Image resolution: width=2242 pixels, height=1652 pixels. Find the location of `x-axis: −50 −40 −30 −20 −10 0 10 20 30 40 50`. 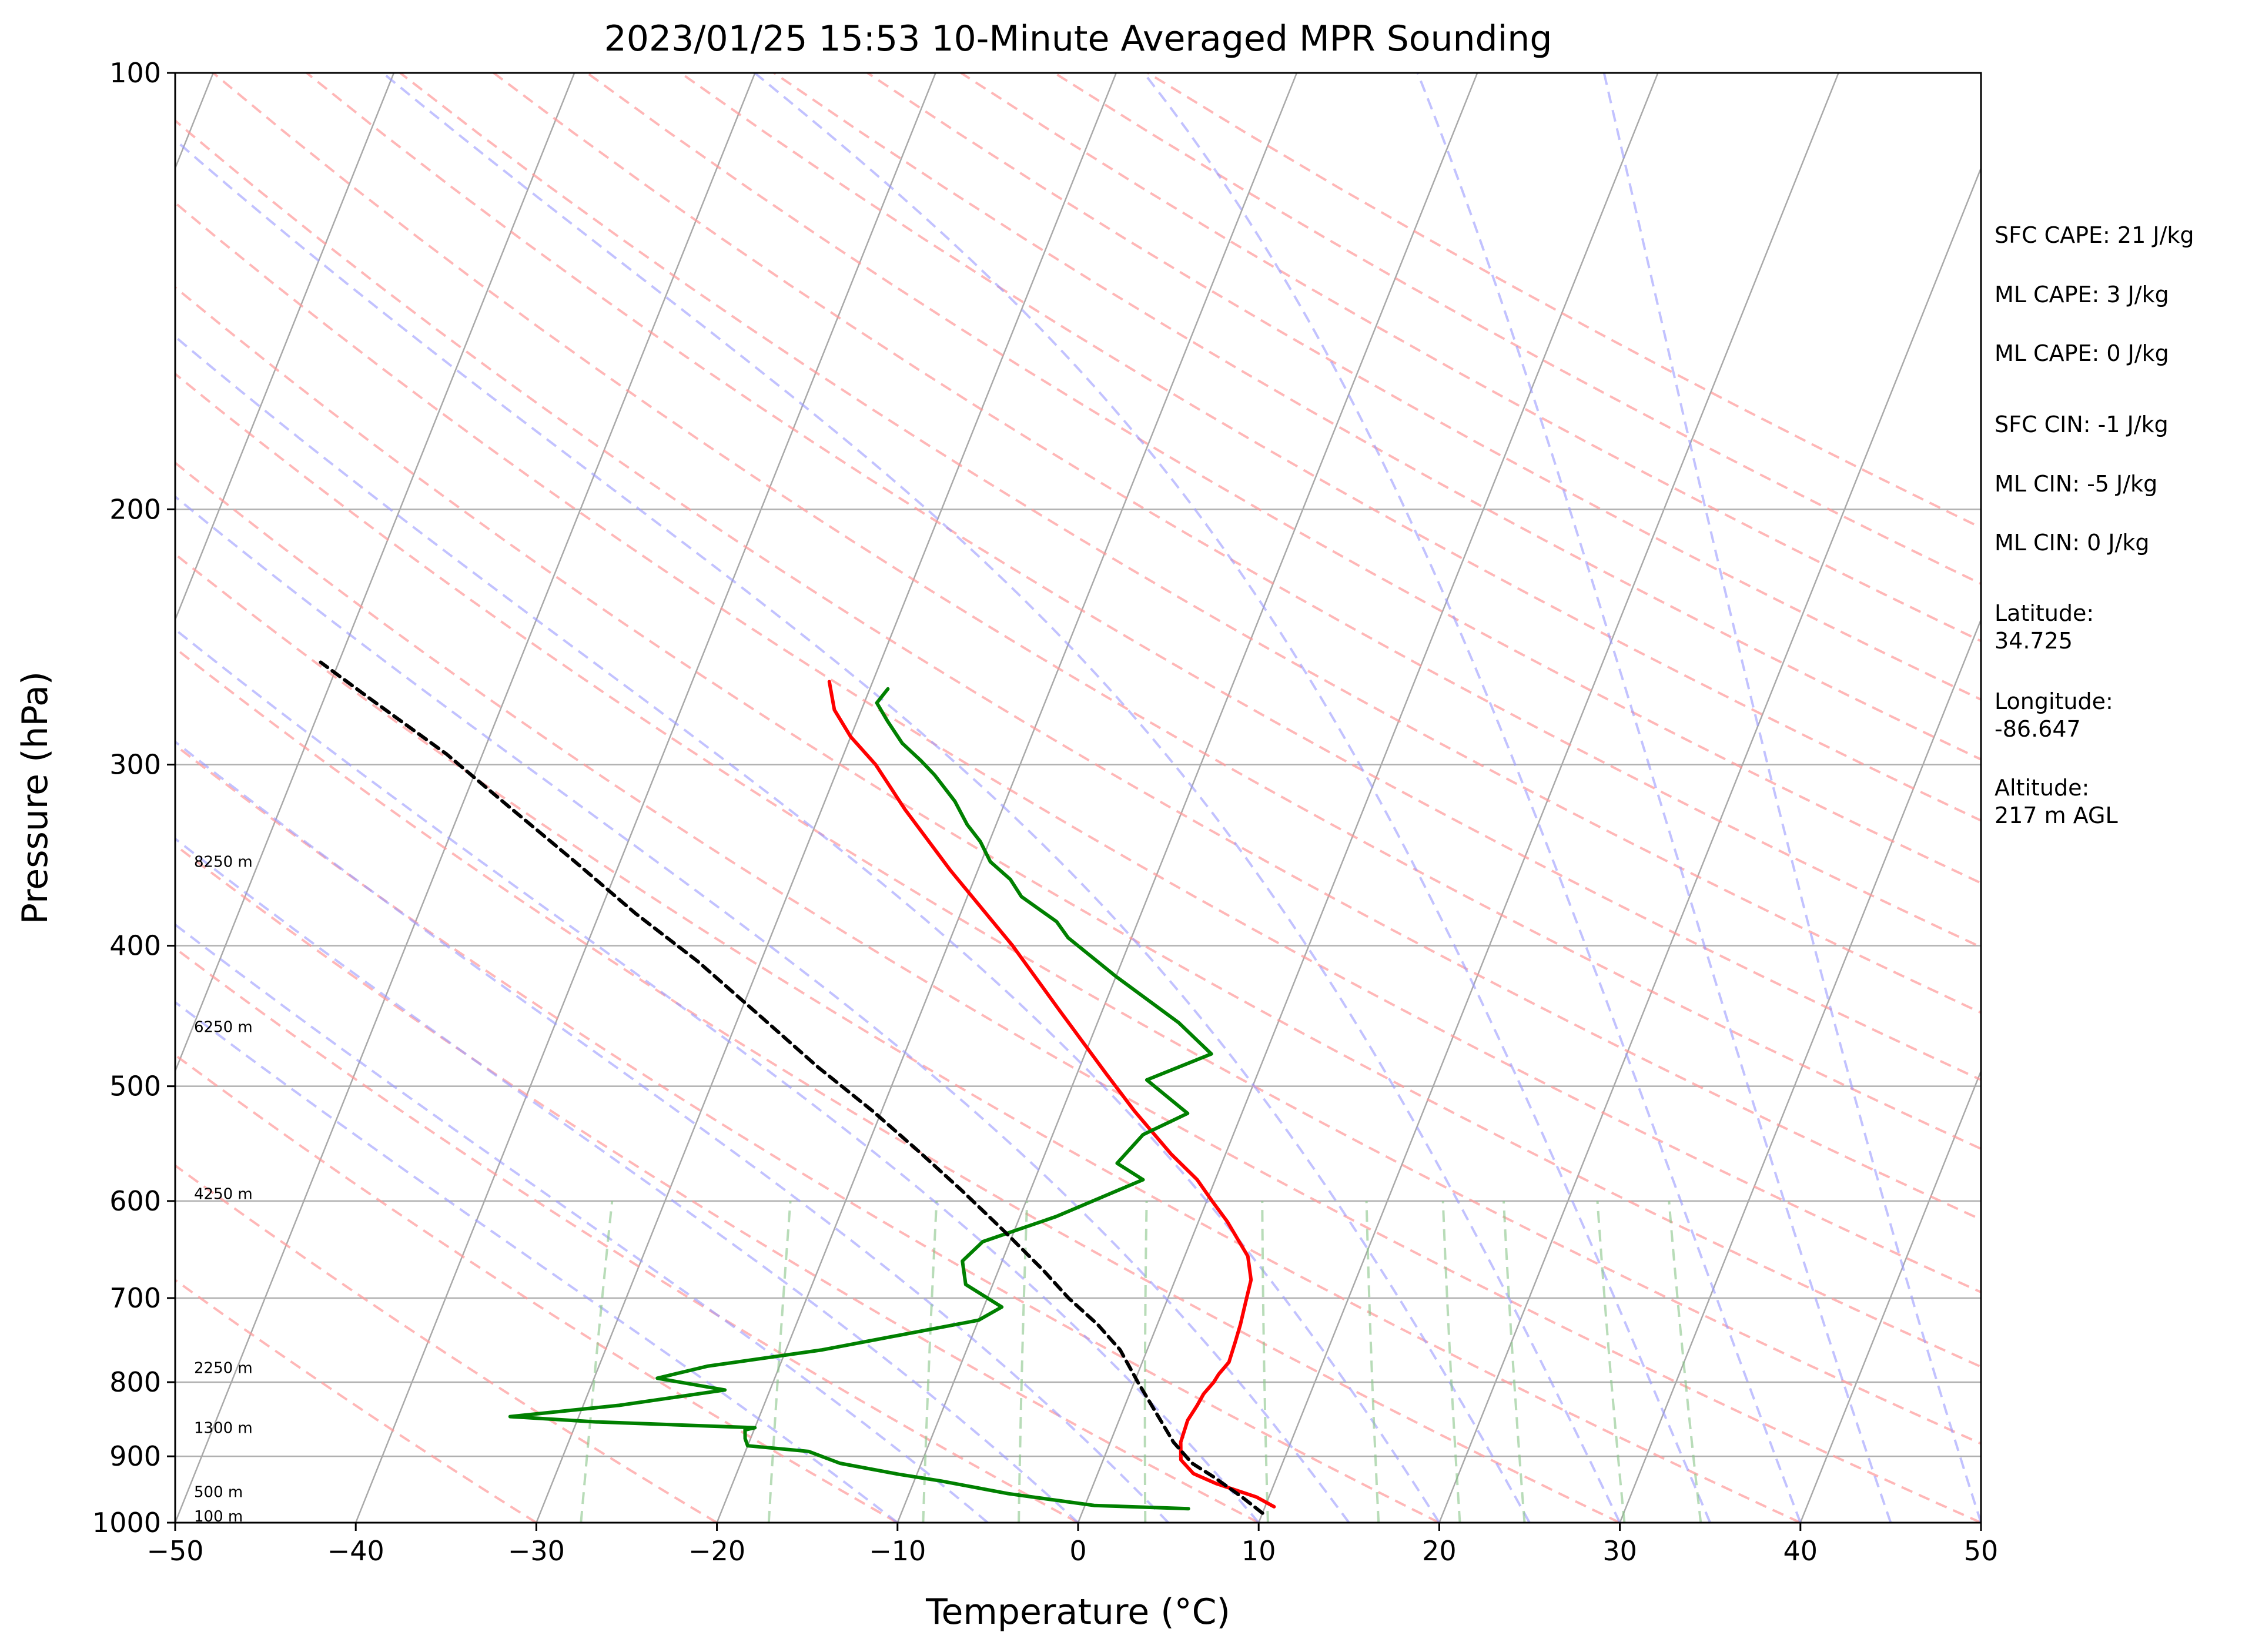

x-axis: −50 −40 −30 −20 −10 0 10 20 30 40 50 is located at coordinates (1072, 1545).